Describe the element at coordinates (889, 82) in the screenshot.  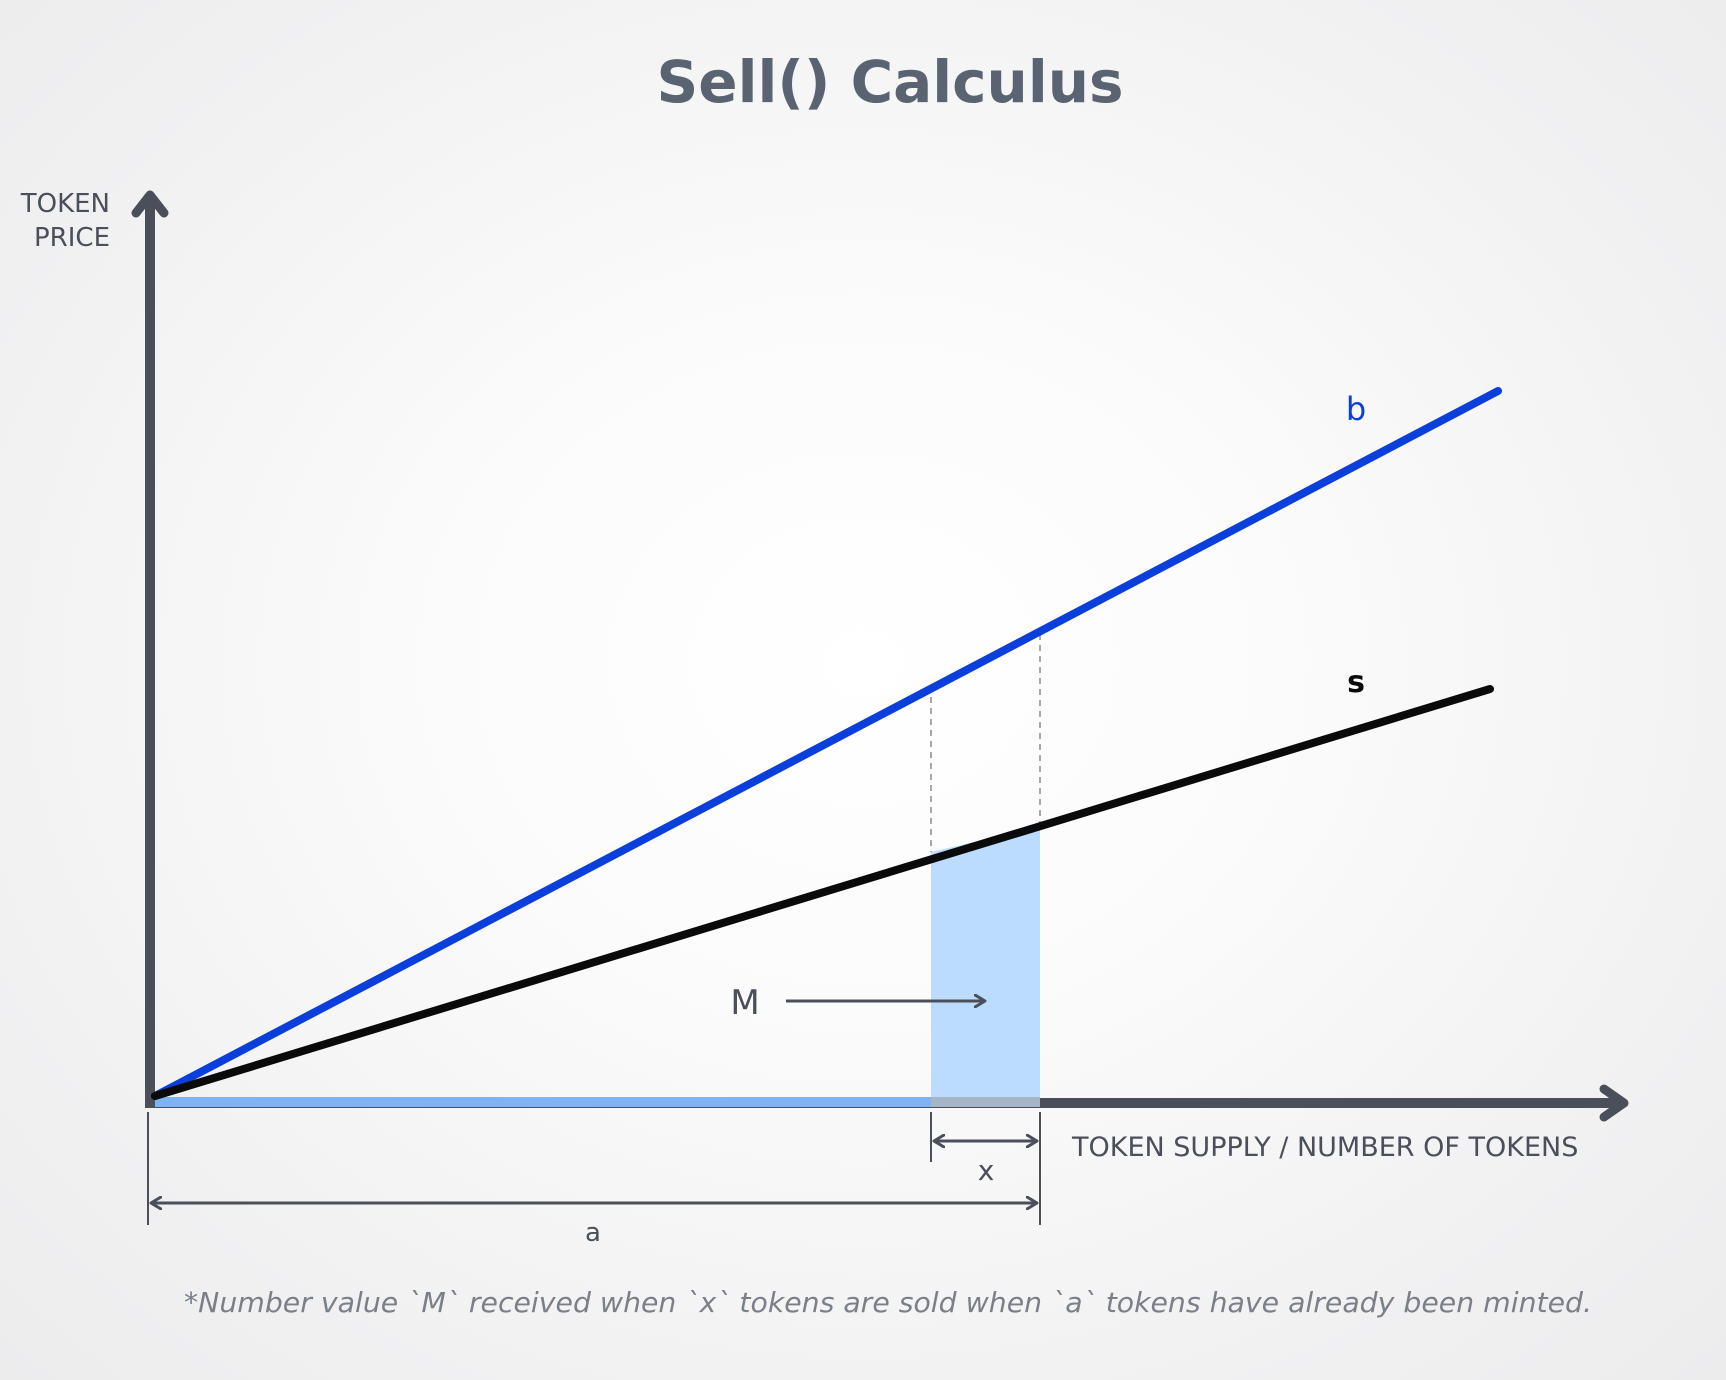
I see `diagram-title: Sell() Calculus` at that location.